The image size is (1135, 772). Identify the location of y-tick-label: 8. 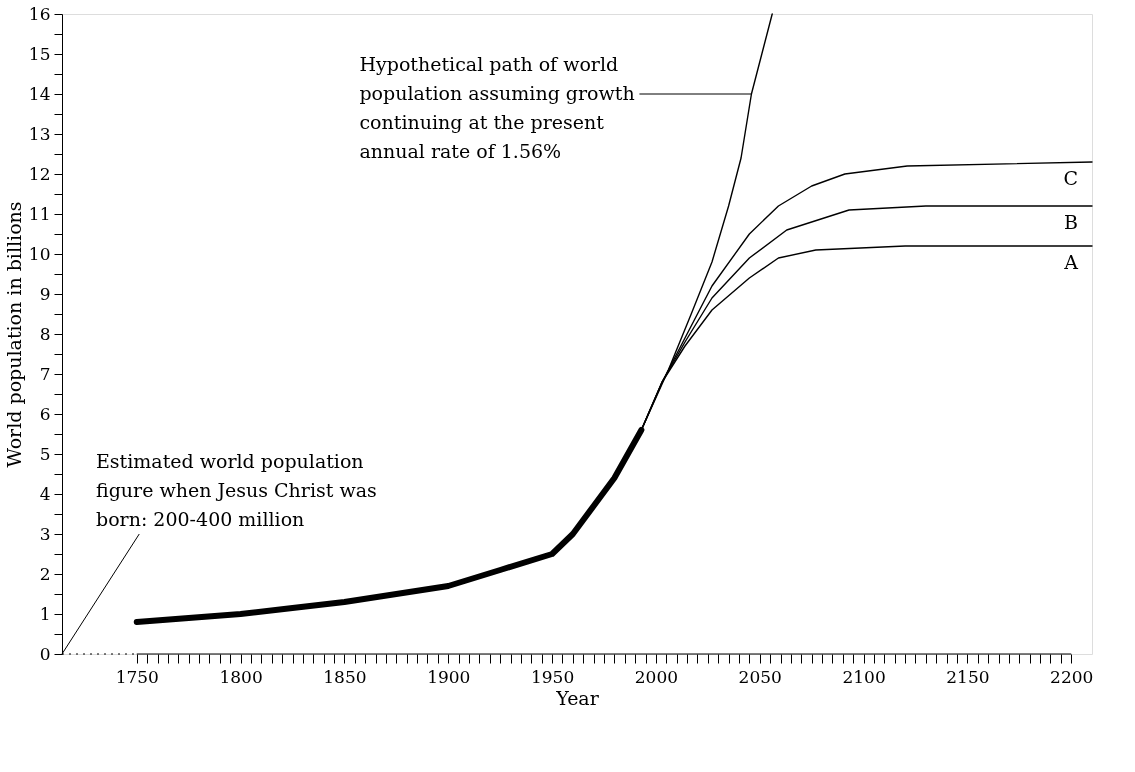
(45, 333).